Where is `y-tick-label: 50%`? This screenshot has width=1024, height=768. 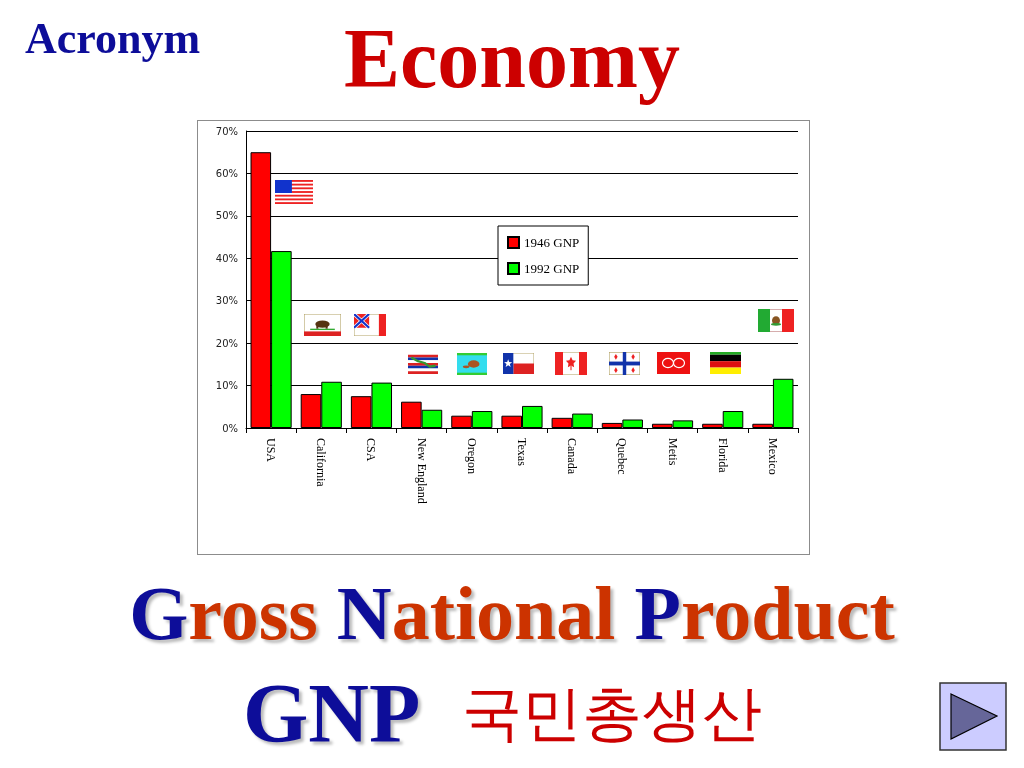
y-tick-label: 50% is located at coordinates (226, 216).